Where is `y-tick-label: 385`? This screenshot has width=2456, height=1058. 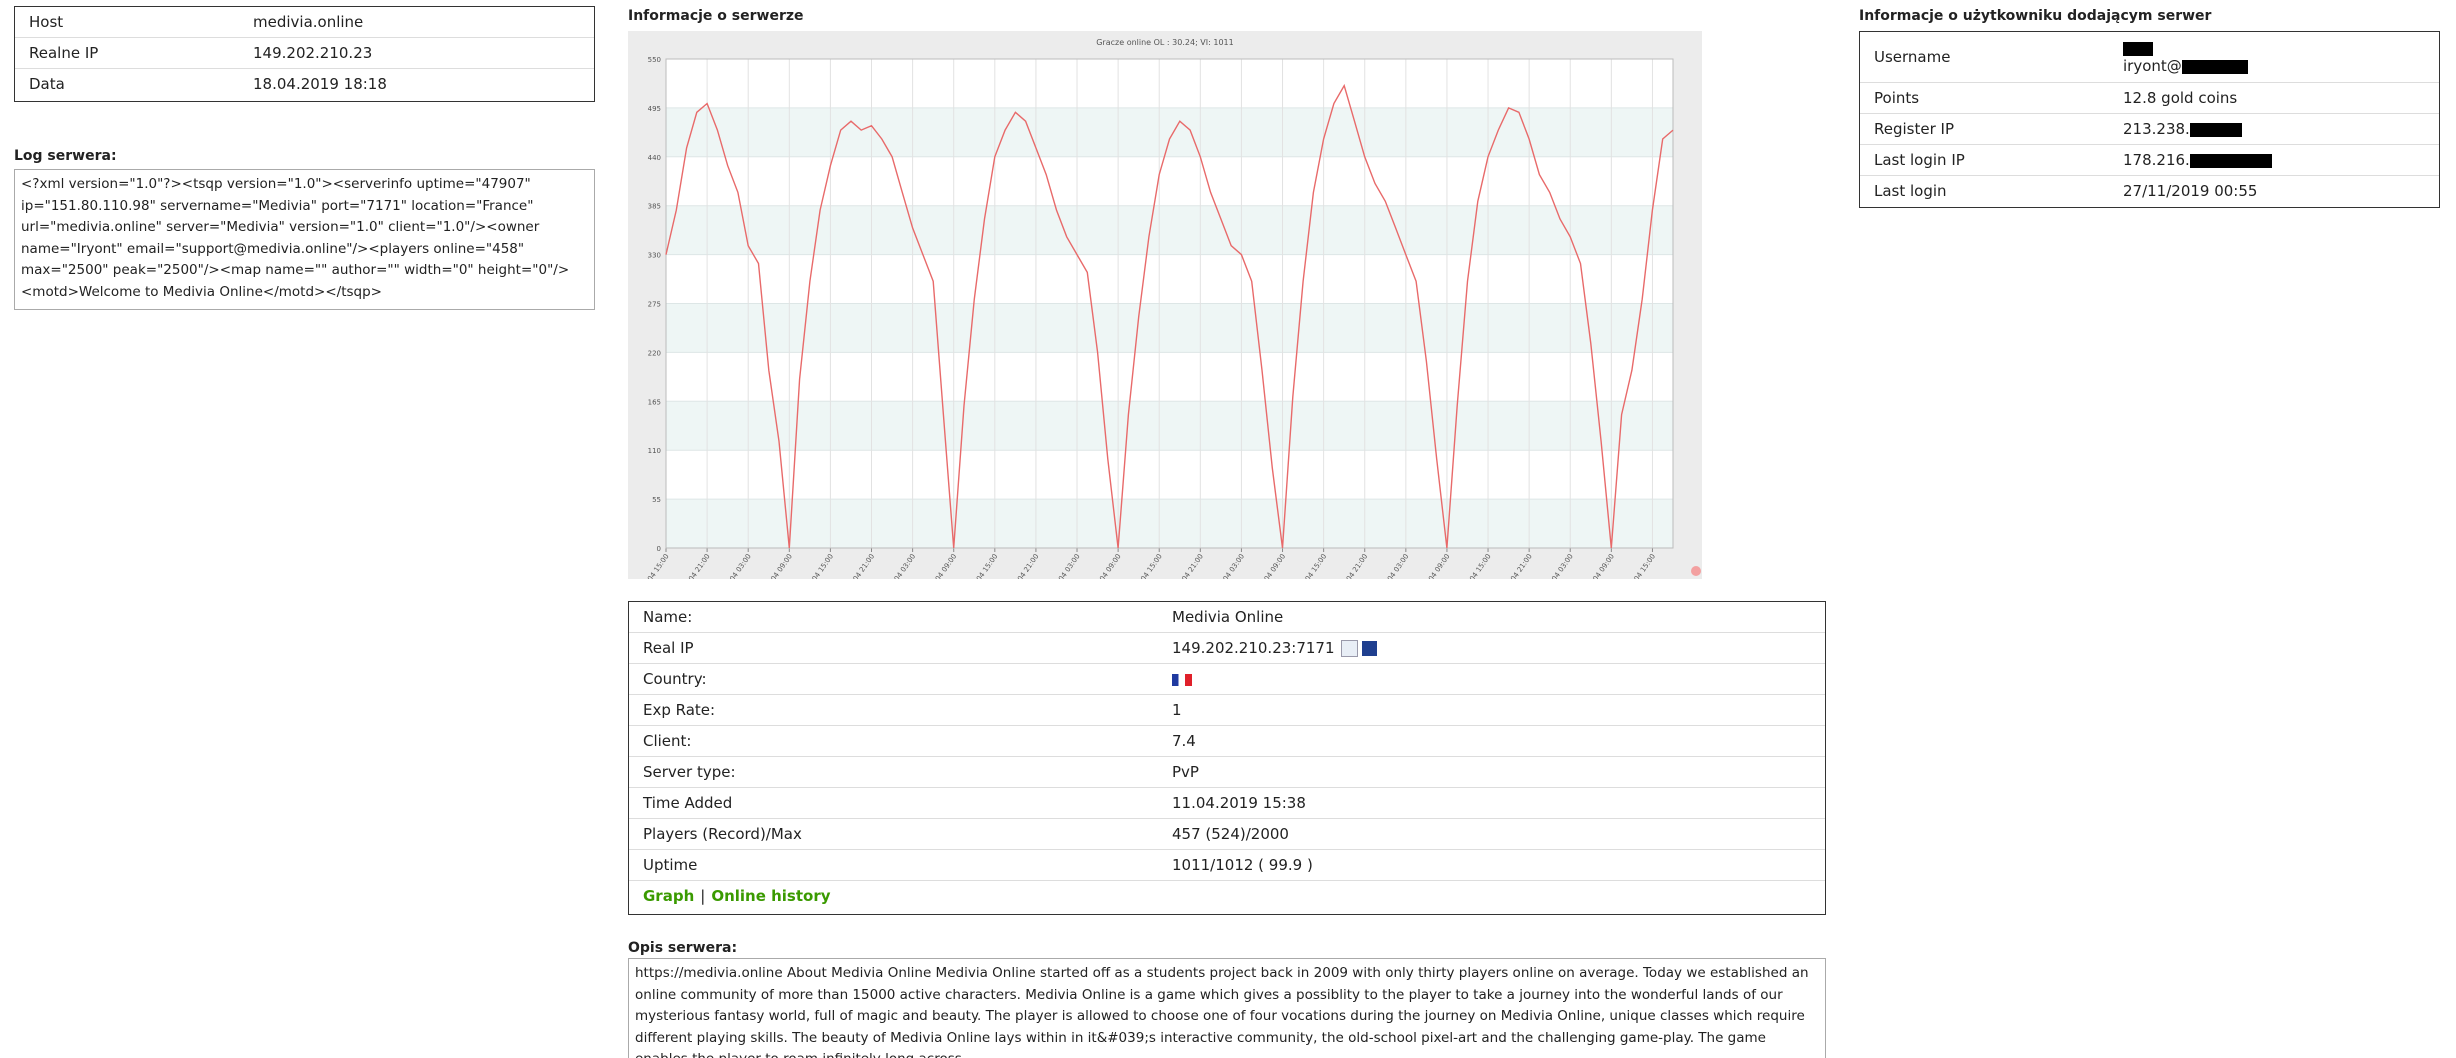
y-tick-label: 385 is located at coordinates (654, 207).